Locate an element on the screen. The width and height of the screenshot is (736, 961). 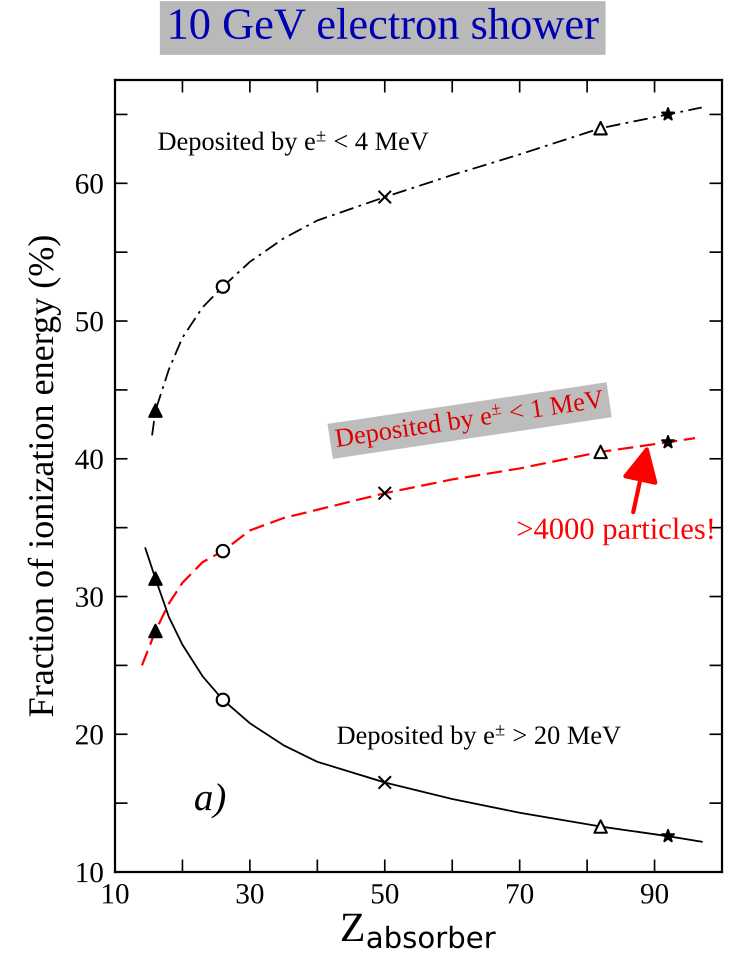
x-tick-label: 70 is located at coordinates (520, 894).